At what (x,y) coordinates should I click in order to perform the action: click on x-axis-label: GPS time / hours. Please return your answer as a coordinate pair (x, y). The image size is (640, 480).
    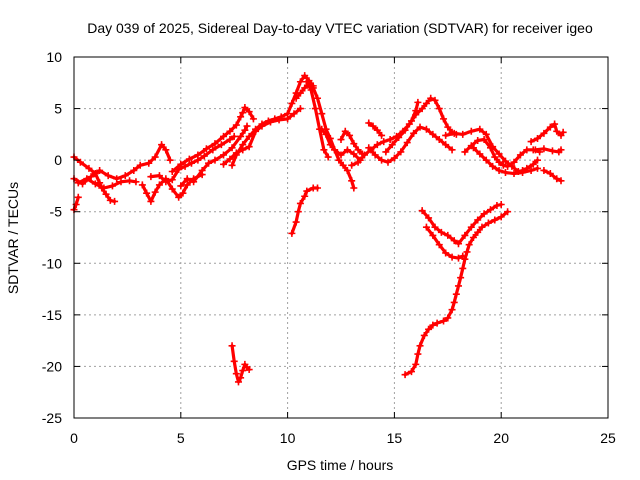
    Looking at the image, I should click on (340, 465).